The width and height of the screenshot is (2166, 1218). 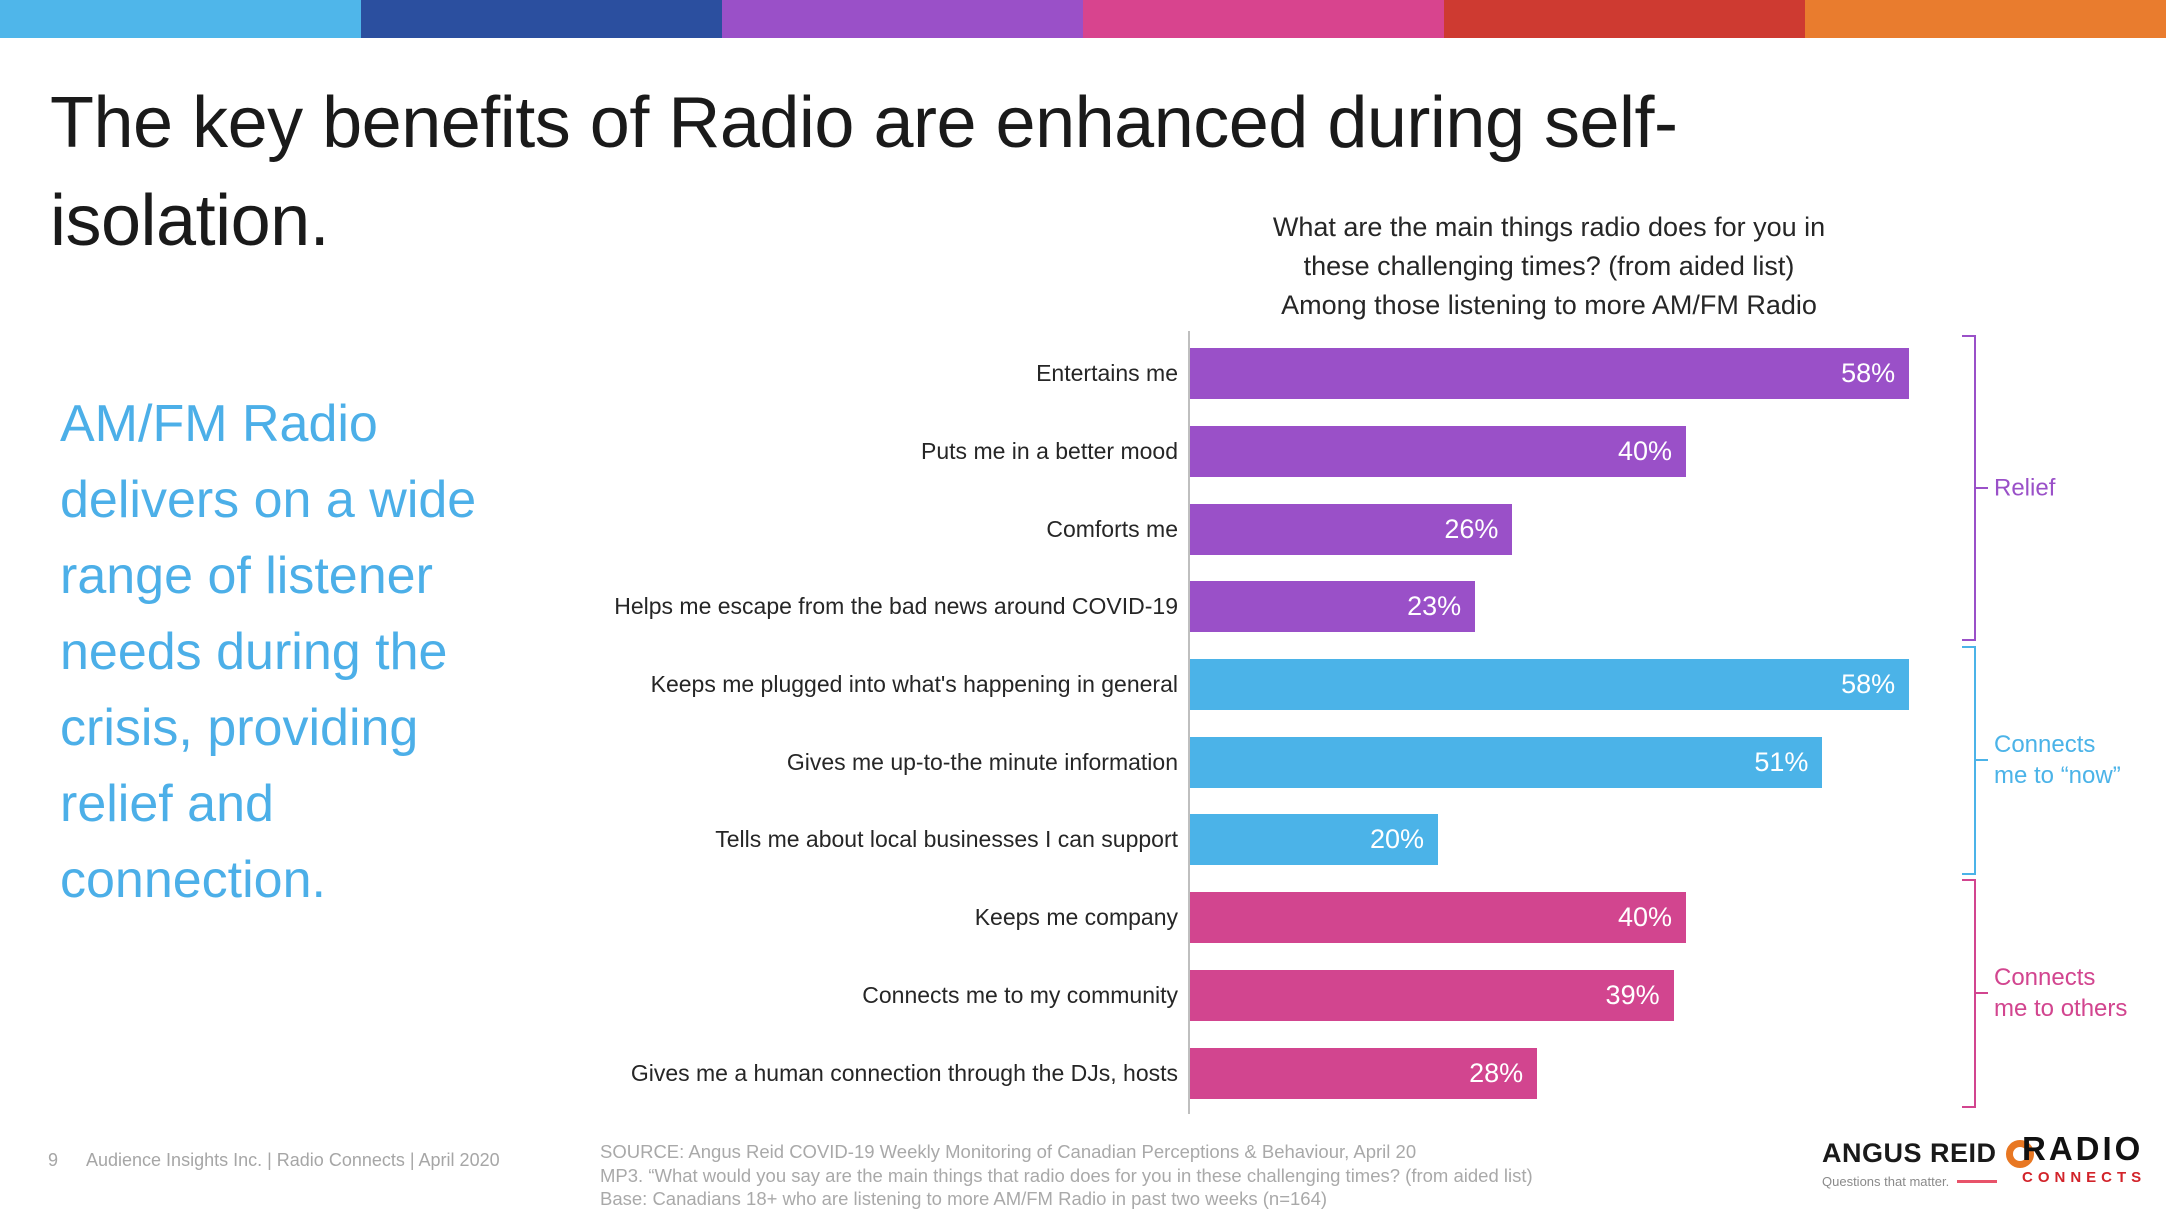 What do you see at coordinates (2057, 776) in the screenshot?
I see `group-label-line: me to “now”` at bounding box center [2057, 776].